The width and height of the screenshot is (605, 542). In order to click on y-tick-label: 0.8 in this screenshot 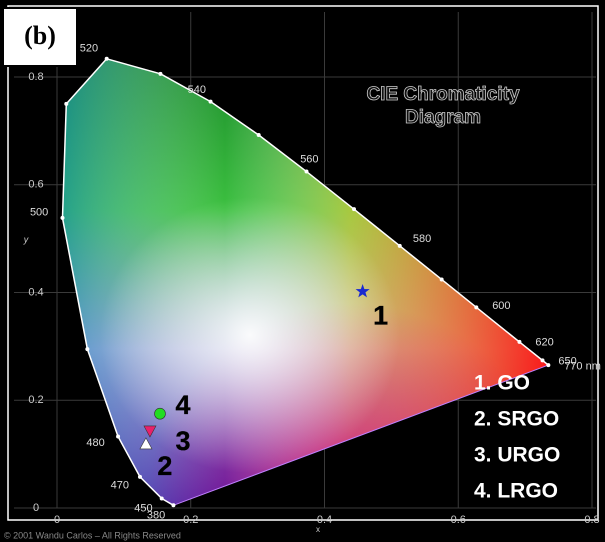, I will do `click(35, 77)`.